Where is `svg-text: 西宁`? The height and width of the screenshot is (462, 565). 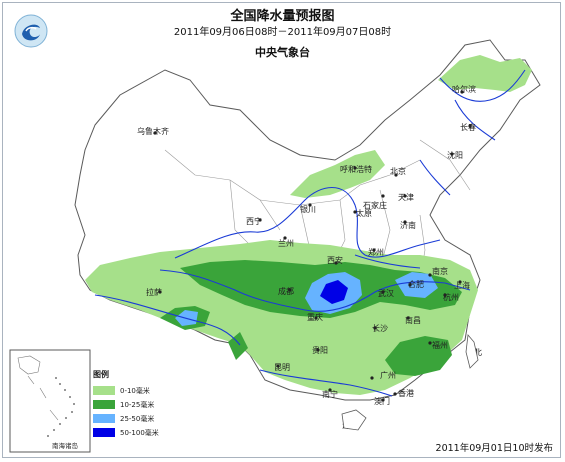
svg-text: 西宁 is located at coordinates (254, 221).